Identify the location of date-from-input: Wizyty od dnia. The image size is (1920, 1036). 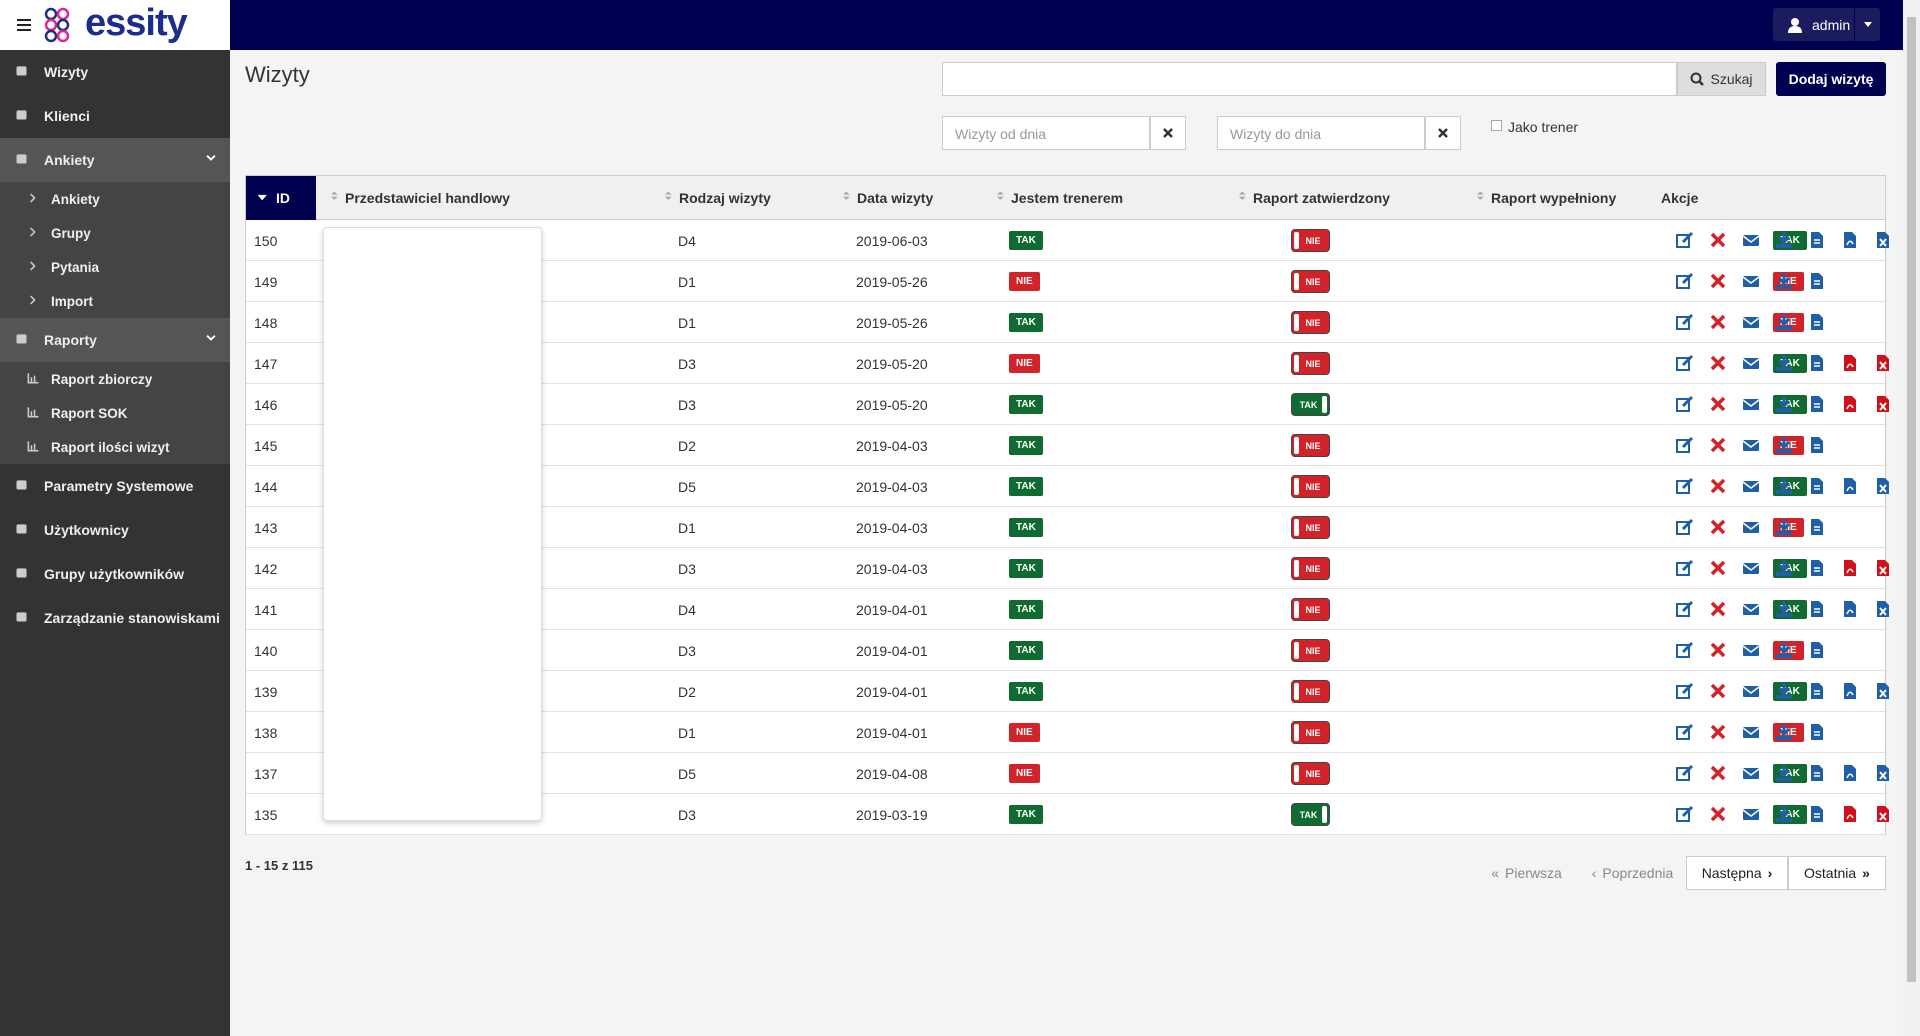
(1046, 133).